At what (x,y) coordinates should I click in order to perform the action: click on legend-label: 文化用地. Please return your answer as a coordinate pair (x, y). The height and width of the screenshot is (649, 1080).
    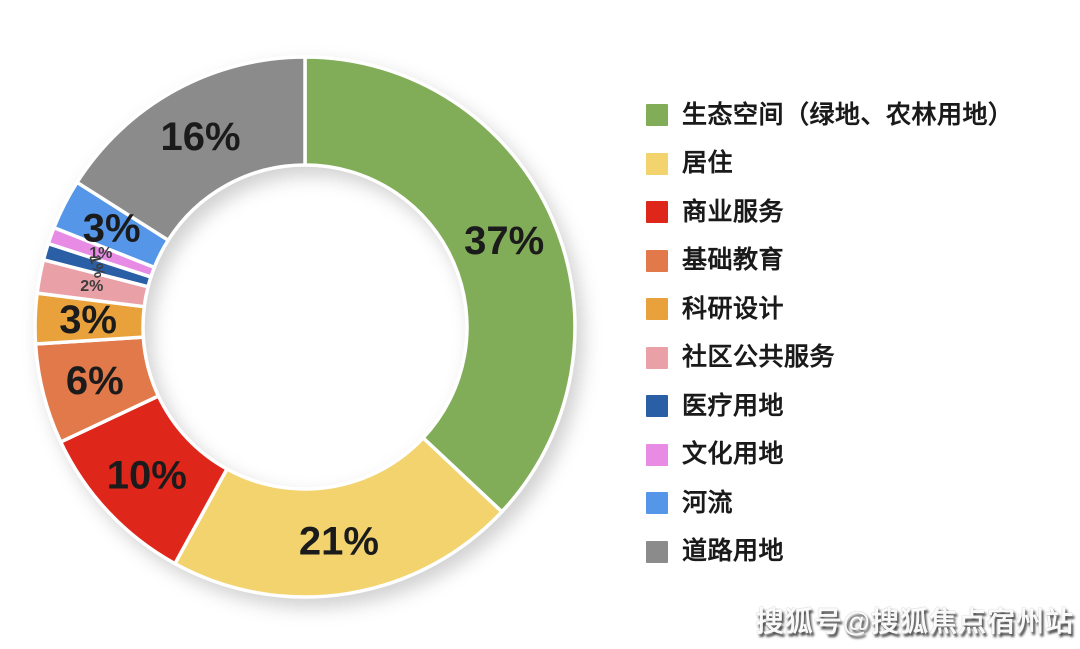
    Looking at the image, I should click on (733, 454).